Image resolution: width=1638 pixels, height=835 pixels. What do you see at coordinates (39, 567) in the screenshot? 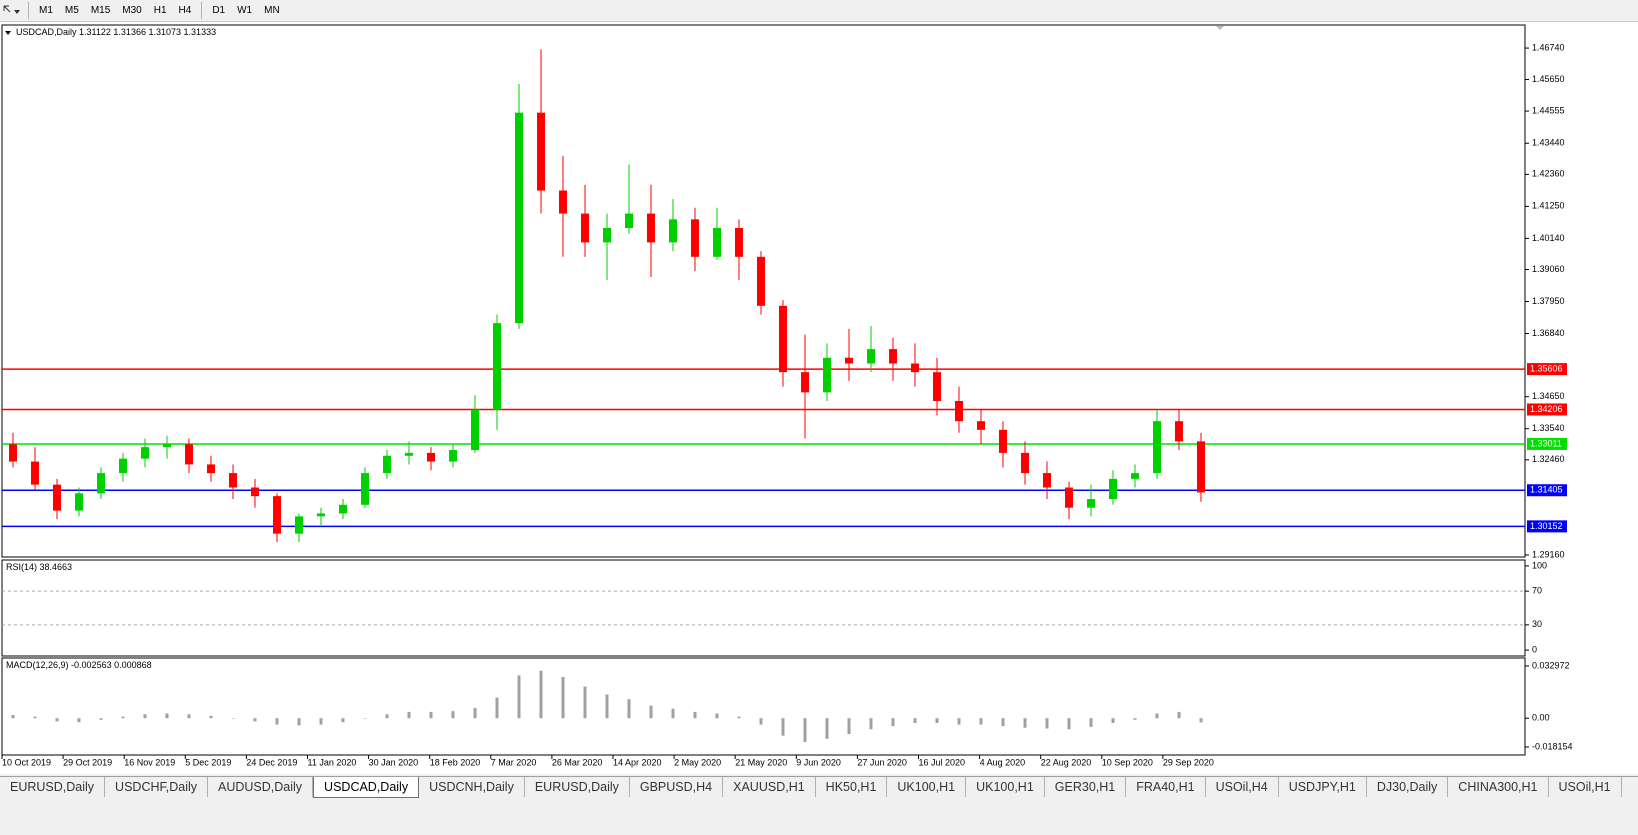
I see `indicator-header: RSI(14) 38.4663` at bounding box center [39, 567].